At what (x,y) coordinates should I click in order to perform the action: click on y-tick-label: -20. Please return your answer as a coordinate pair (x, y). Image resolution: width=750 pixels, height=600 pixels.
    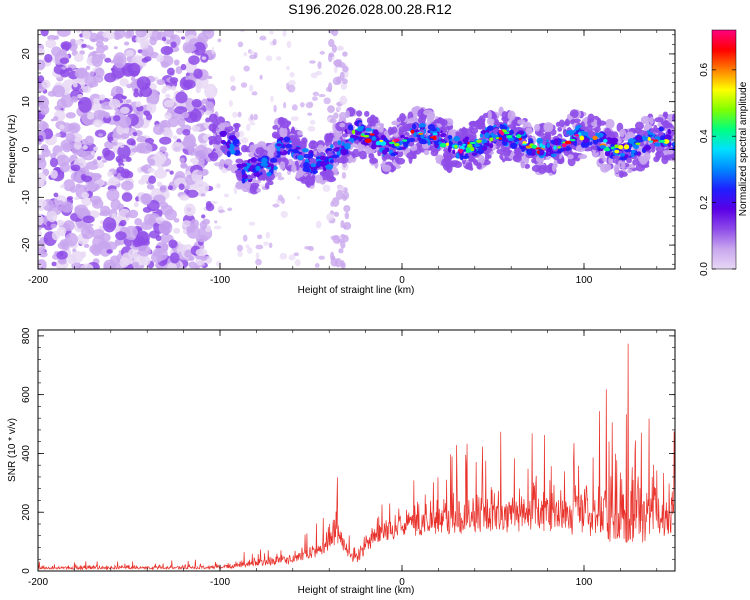
    Looking at the image, I should click on (26, 244).